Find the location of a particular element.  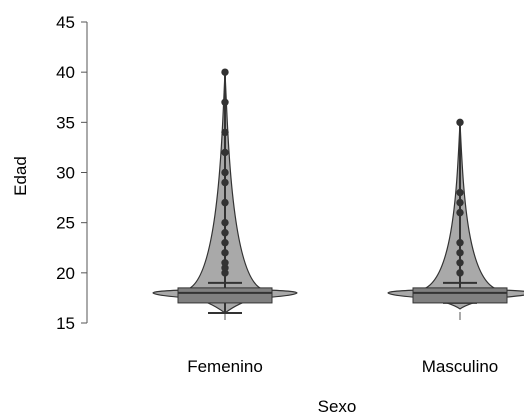

x-axis: Femenino Masculino is located at coordinates (342, 344).